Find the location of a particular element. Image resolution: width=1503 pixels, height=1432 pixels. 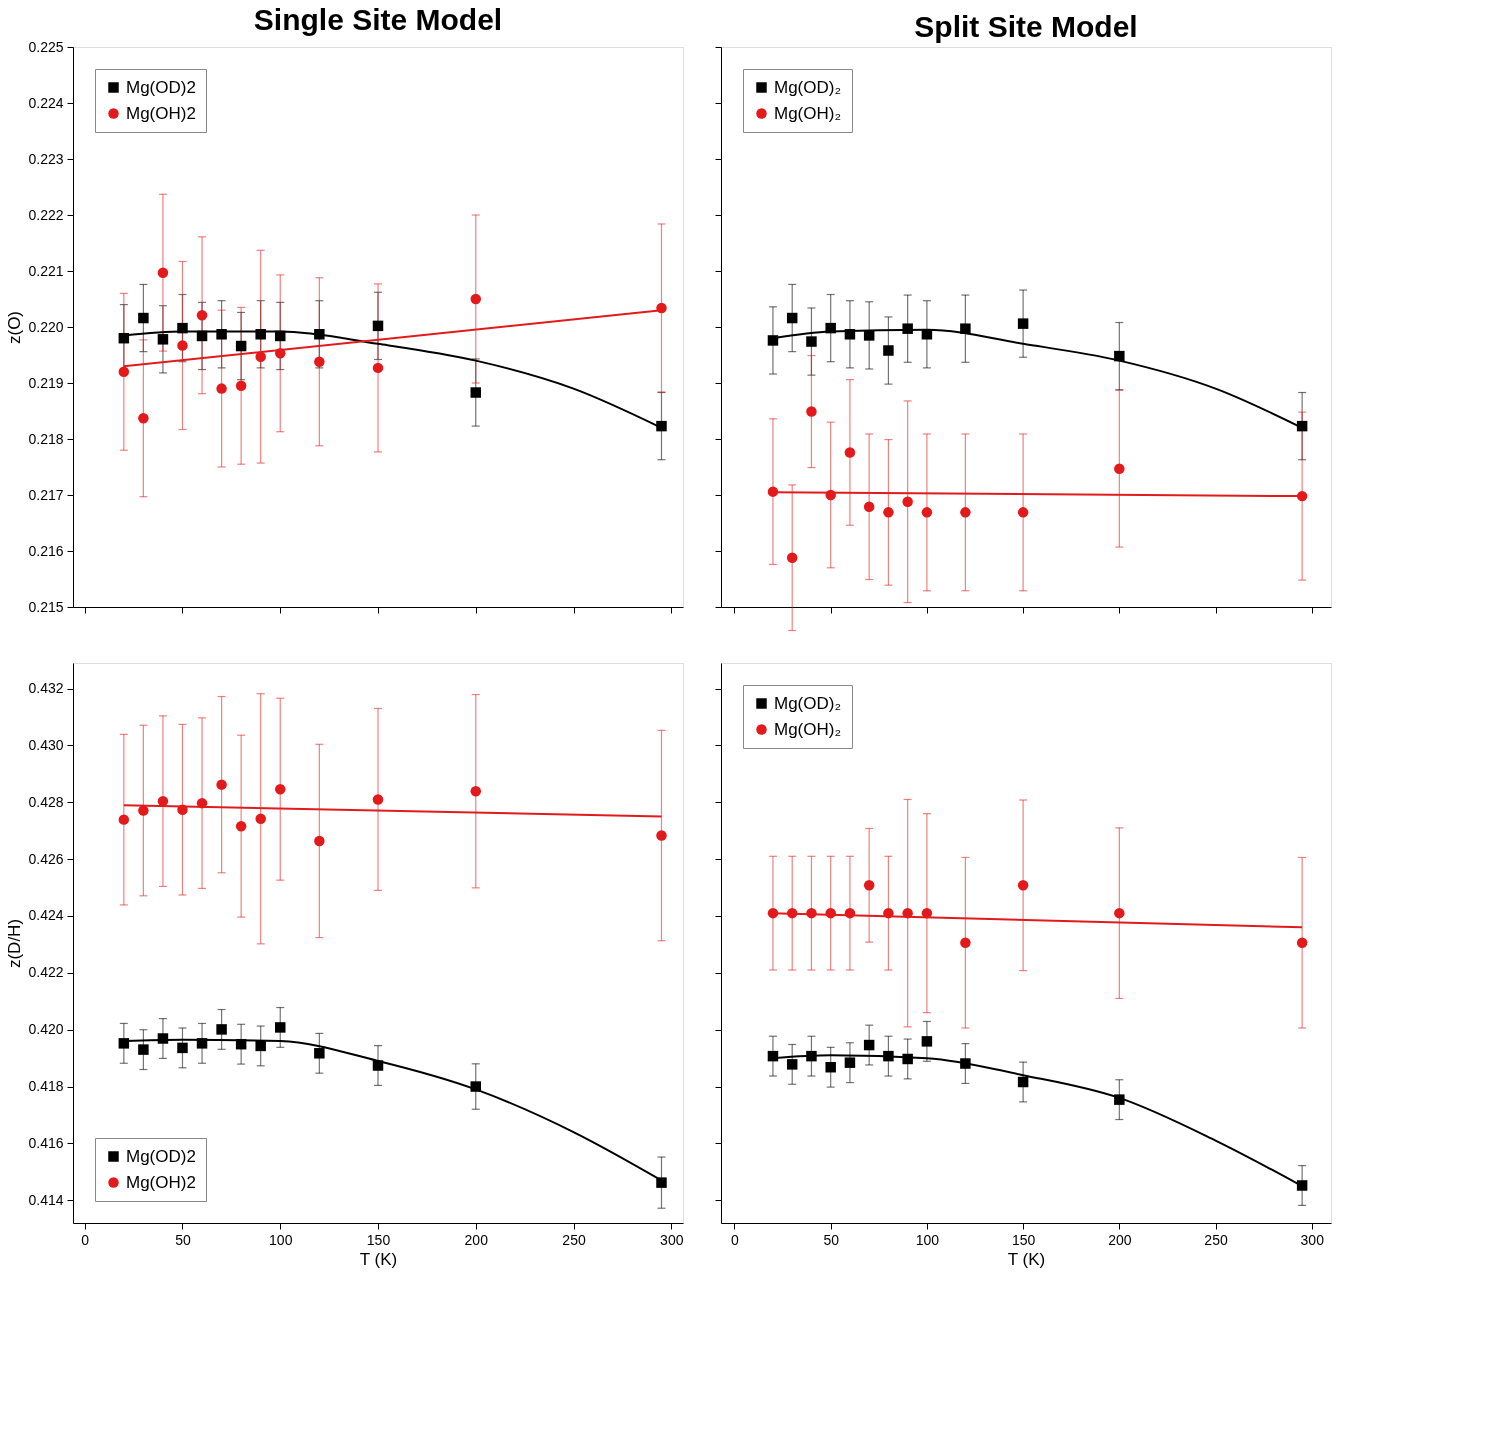

y-tick-label: 0.420 is located at coordinates (46, 1029).